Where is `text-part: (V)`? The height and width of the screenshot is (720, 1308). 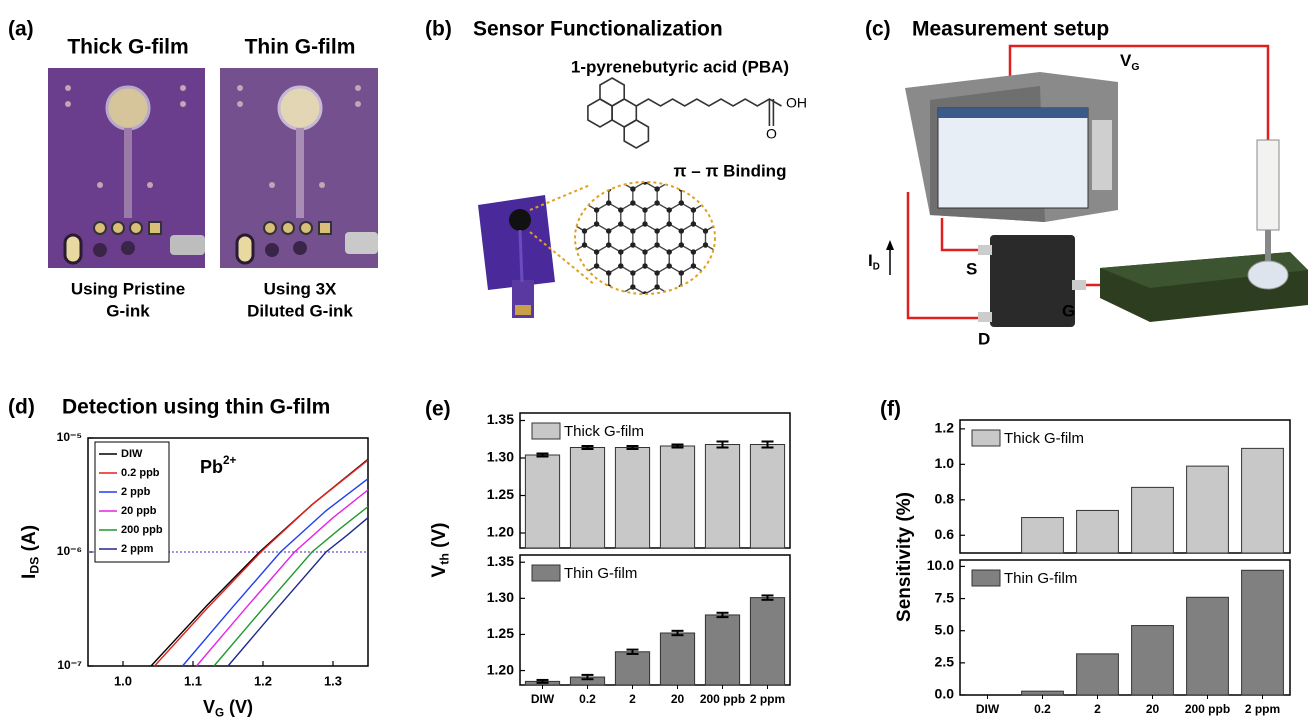 text-part: (V) is located at coordinates (439, 538).